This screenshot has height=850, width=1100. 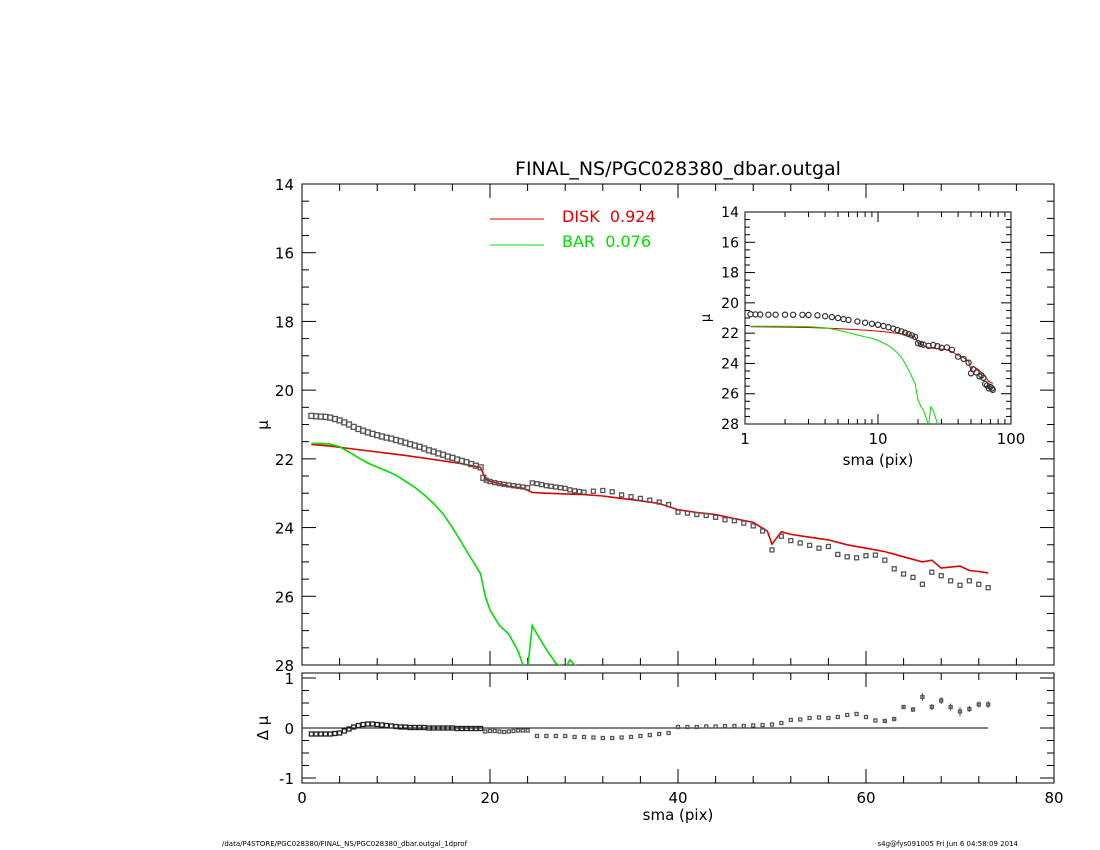 What do you see at coordinates (877, 439) in the screenshot?
I see `inset-x-tick-label: 10` at bounding box center [877, 439].